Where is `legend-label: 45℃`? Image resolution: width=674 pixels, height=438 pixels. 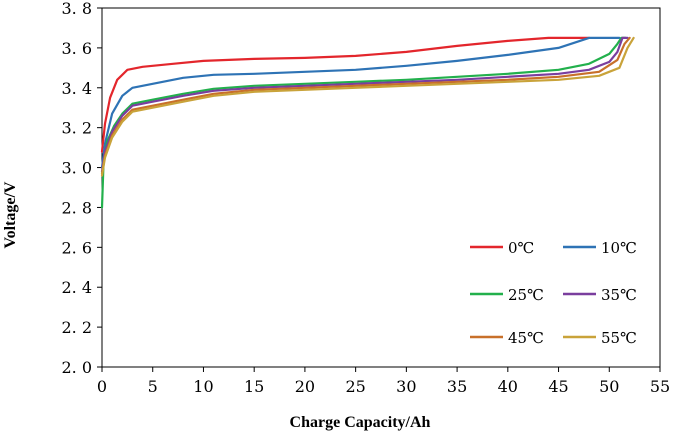 legend-label: 45℃ is located at coordinates (526, 338).